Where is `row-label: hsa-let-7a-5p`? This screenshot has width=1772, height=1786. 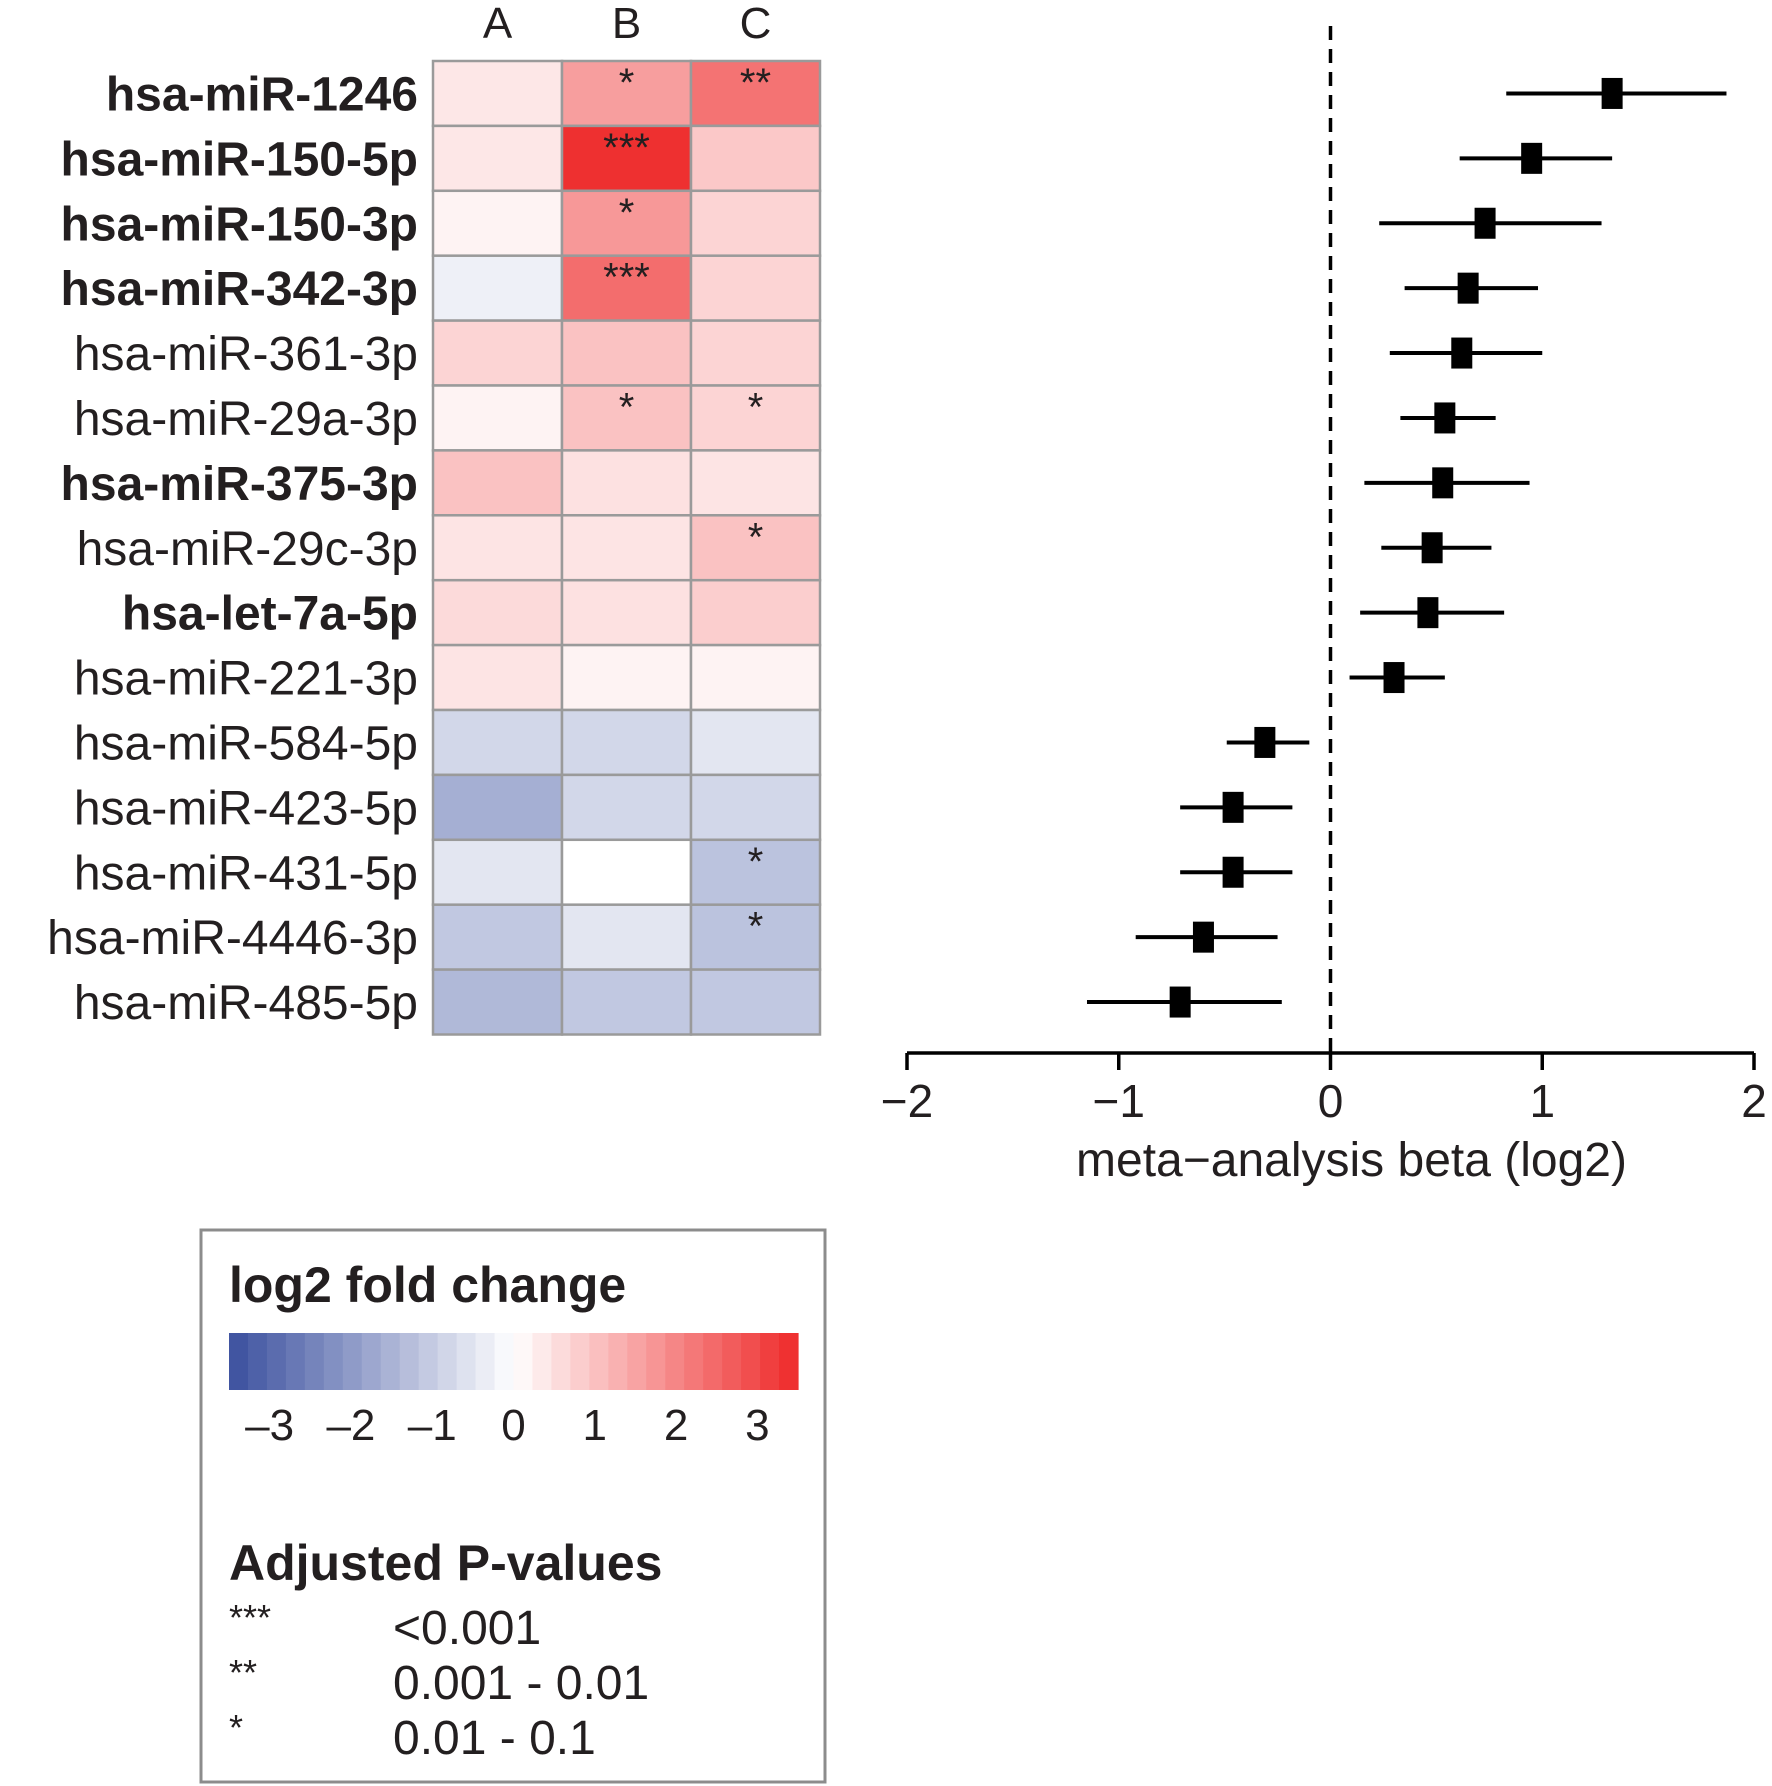
row-label: hsa-let-7a-5p is located at coordinates (270, 614).